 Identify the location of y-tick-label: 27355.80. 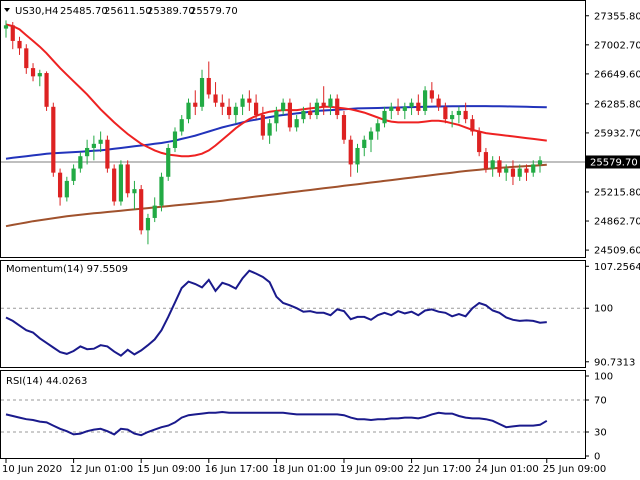
(617, 16).